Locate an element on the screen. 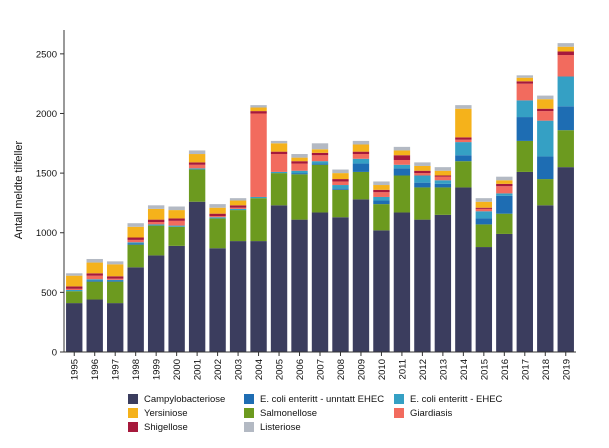 The image size is (609, 448). x-tick-label: 2010 is located at coordinates (382, 369).